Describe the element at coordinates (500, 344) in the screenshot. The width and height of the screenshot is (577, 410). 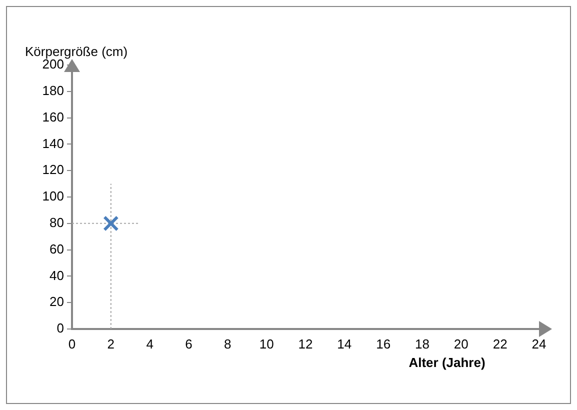
I see `x-tick-label: 22` at that location.